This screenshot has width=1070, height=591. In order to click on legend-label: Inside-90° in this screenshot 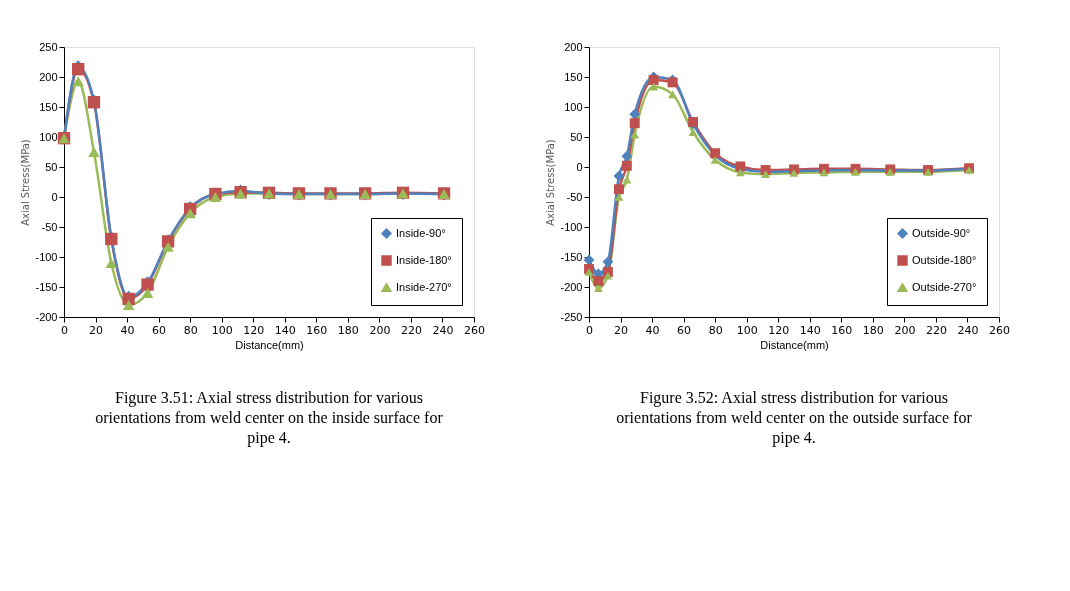, I will do `click(421, 232)`.